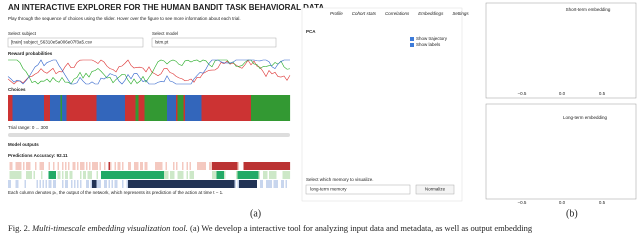  I want to click on button-label: Normalize, so click(435, 189).